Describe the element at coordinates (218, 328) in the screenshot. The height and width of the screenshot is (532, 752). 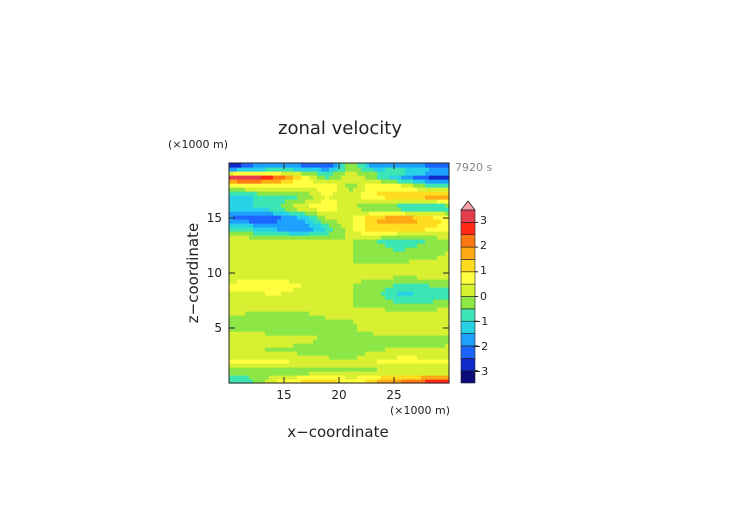
I see `y-tick-label: 5` at that location.